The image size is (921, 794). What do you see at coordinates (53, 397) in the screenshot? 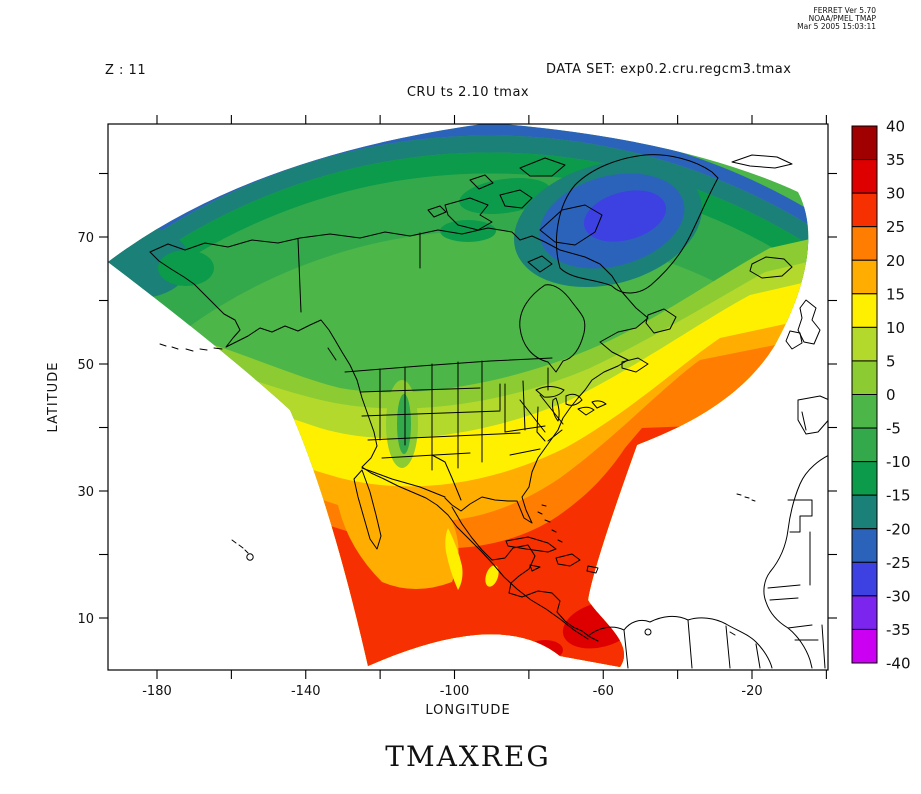
I see `y-axis-title: LATITUDE` at bounding box center [53, 397].